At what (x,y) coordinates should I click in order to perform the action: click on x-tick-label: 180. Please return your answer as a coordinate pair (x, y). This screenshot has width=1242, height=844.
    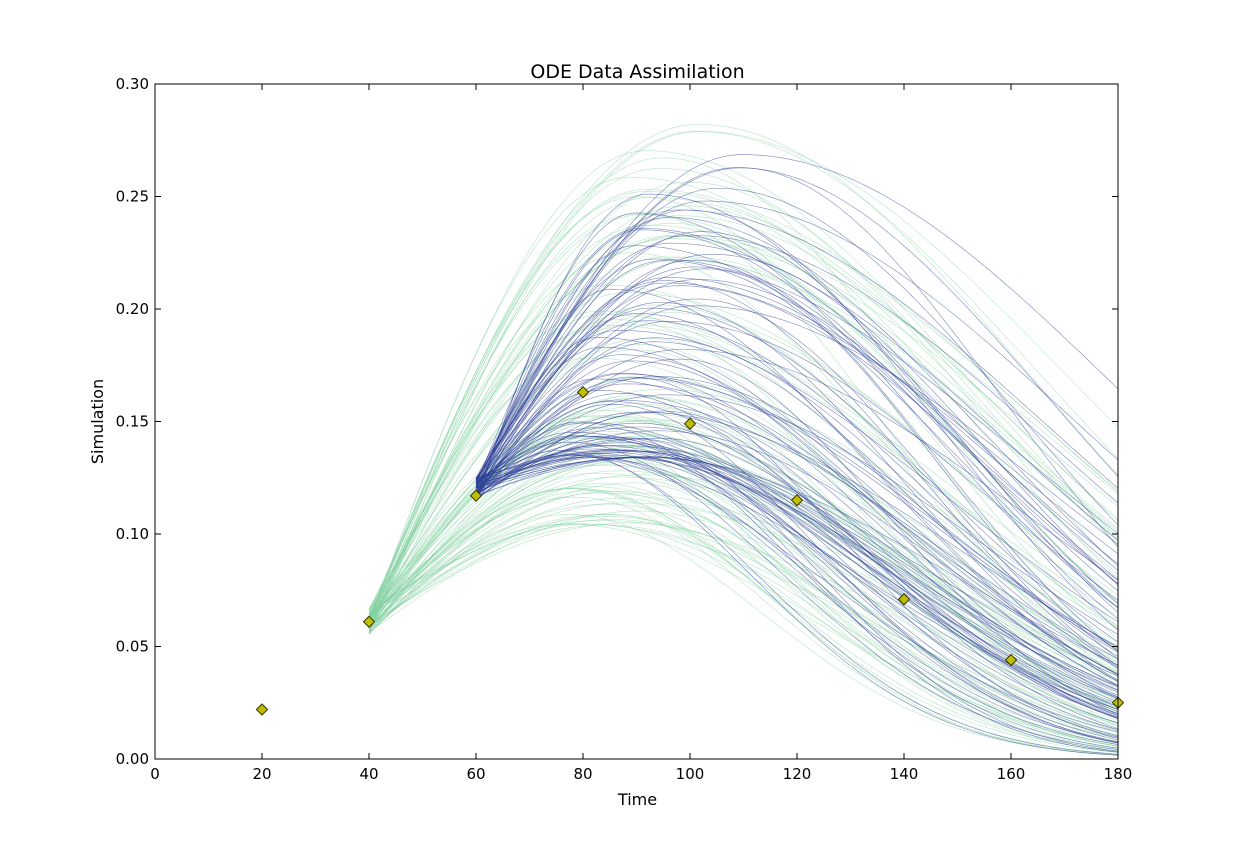
    Looking at the image, I should click on (1118, 774).